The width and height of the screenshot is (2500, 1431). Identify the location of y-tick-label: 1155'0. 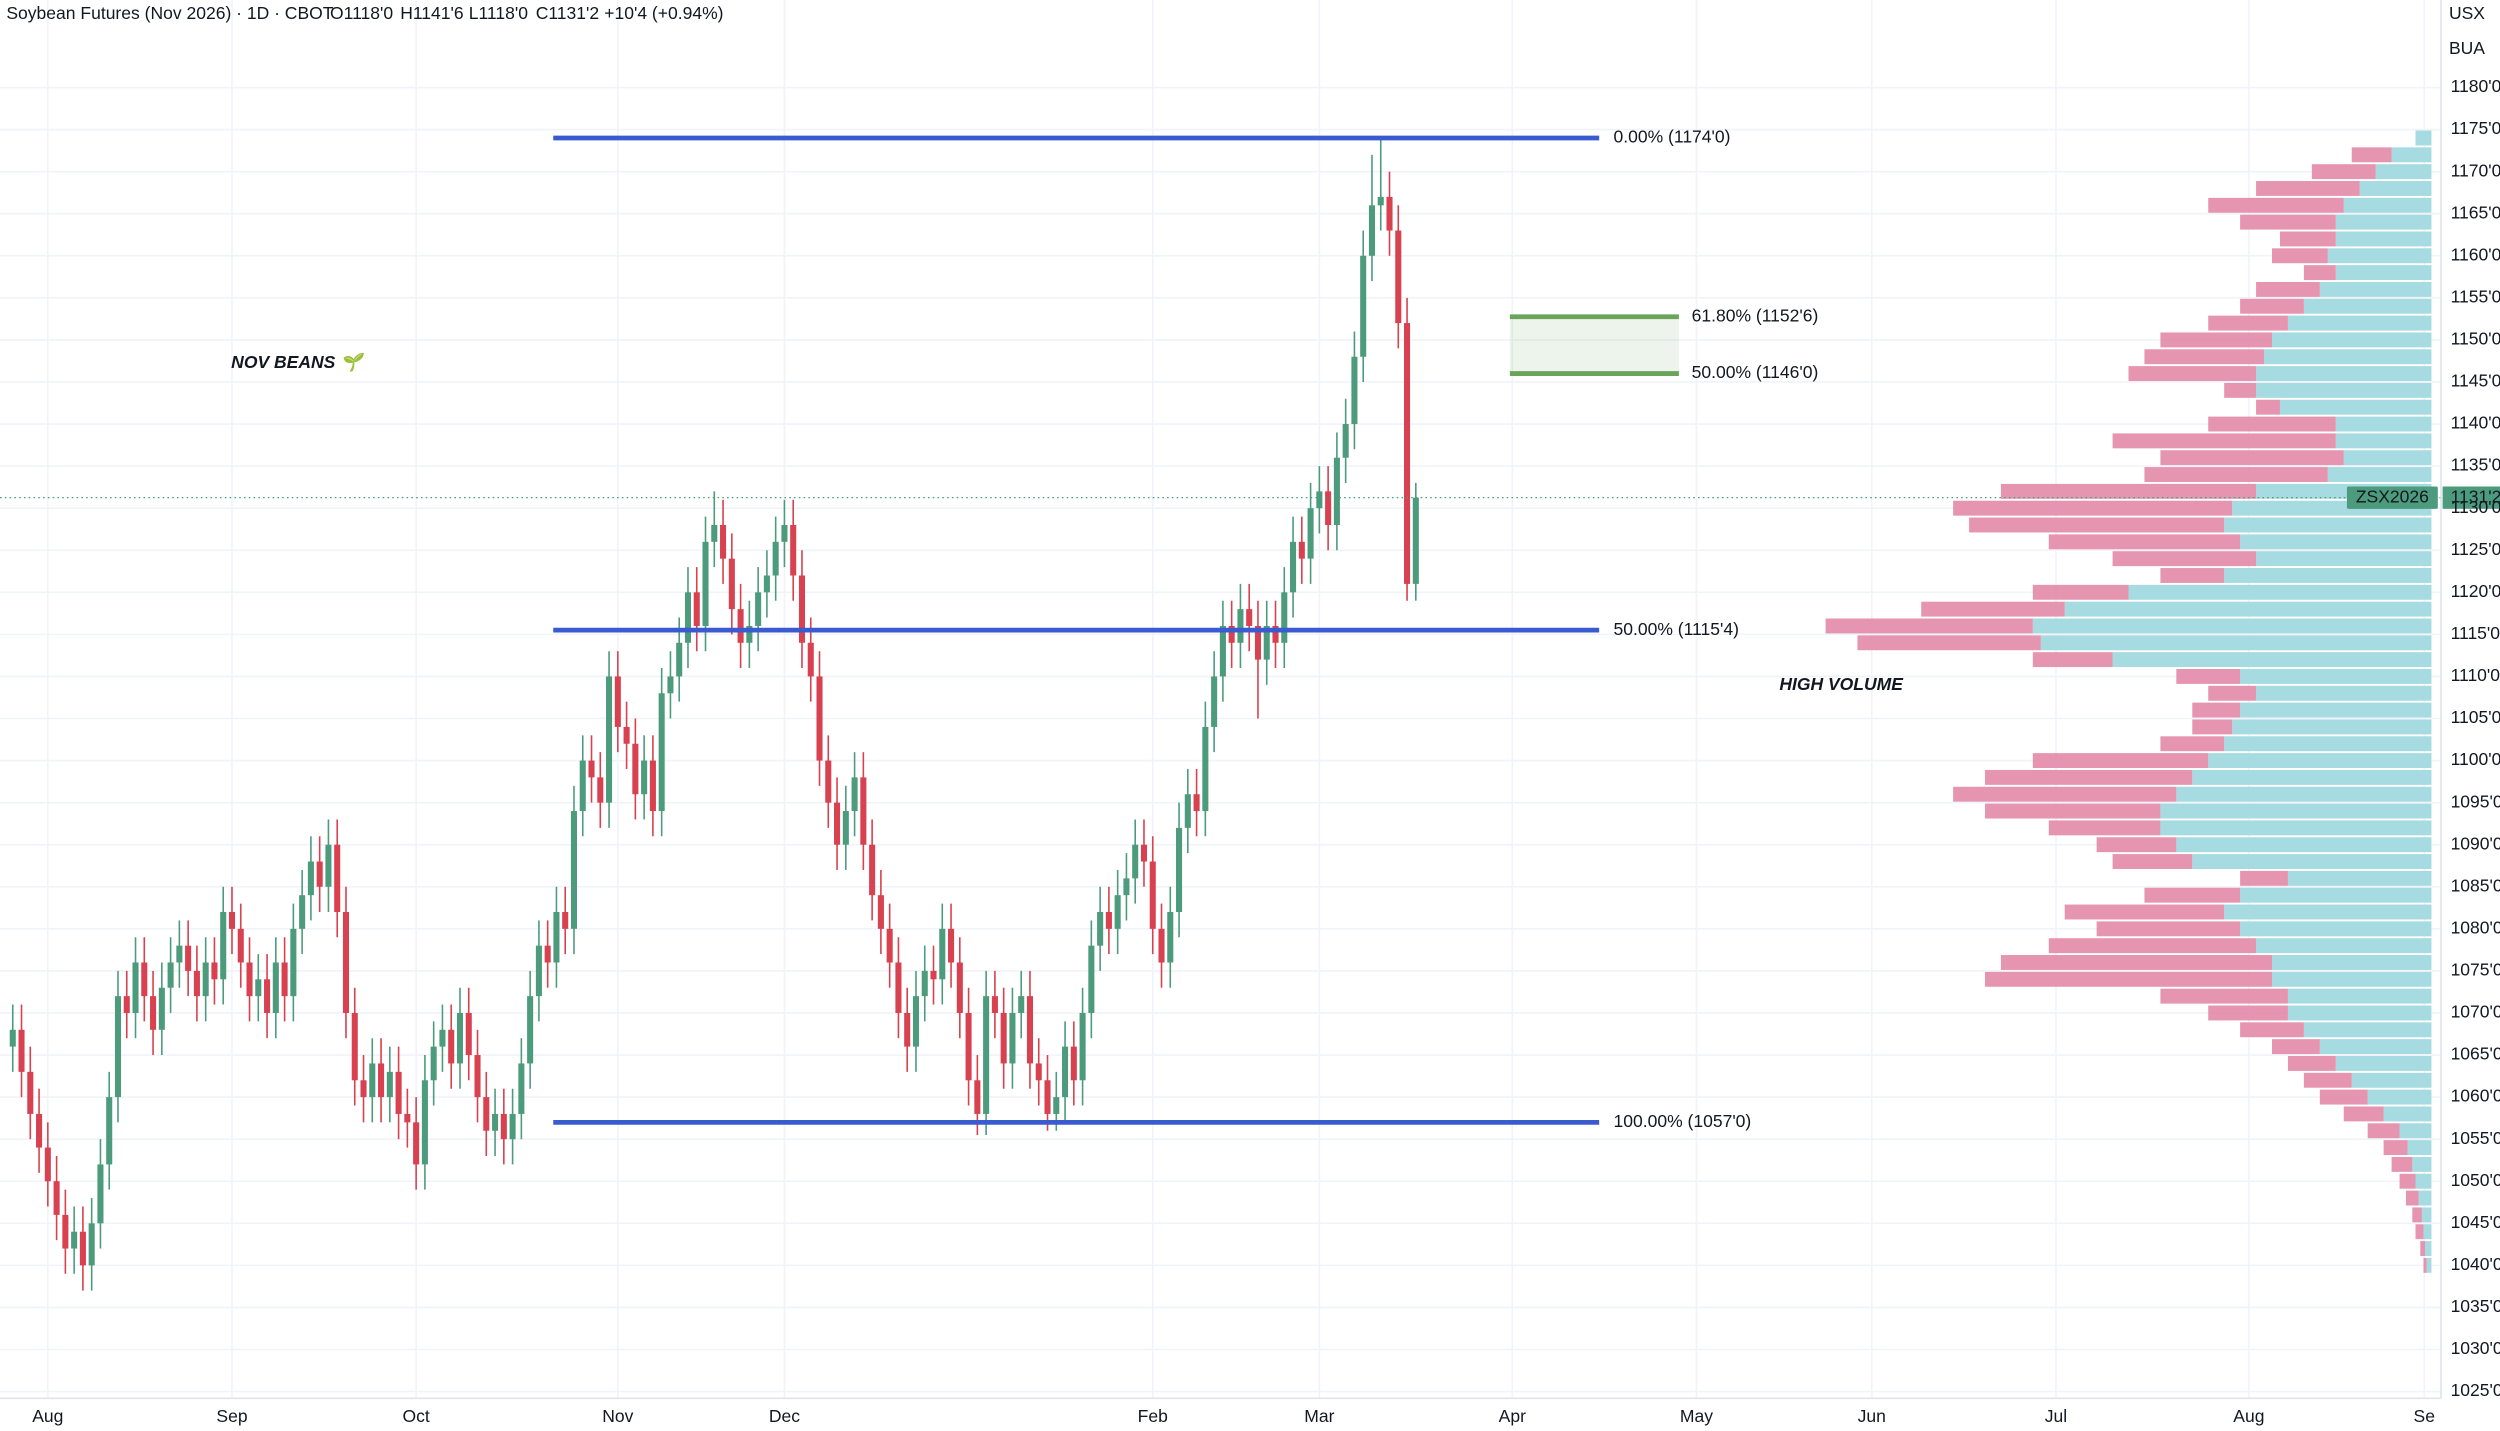
(2475, 296).